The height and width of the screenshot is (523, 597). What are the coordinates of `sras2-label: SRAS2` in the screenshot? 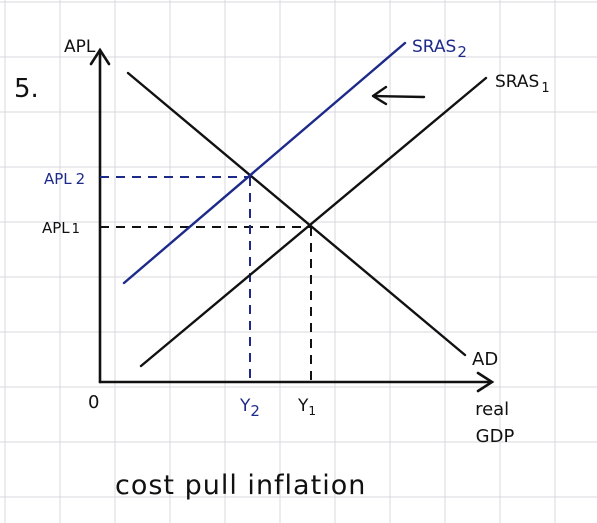 It's located at (439, 49).